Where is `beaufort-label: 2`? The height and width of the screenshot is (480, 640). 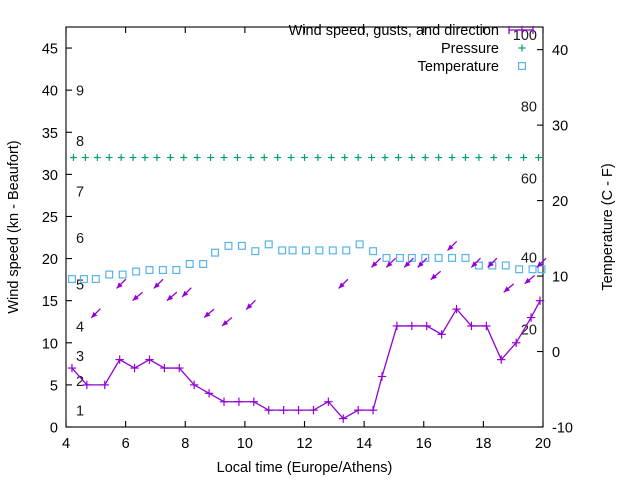 beaufort-label: 2 is located at coordinates (80, 382).